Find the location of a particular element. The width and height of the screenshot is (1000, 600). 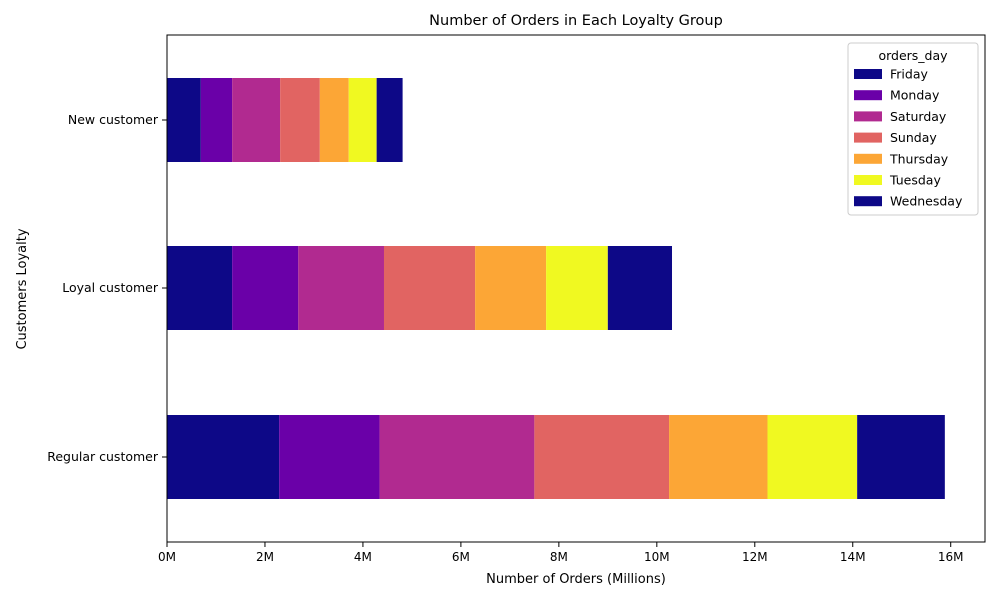

legend-title: orders_day is located at coordinates (913, 55).